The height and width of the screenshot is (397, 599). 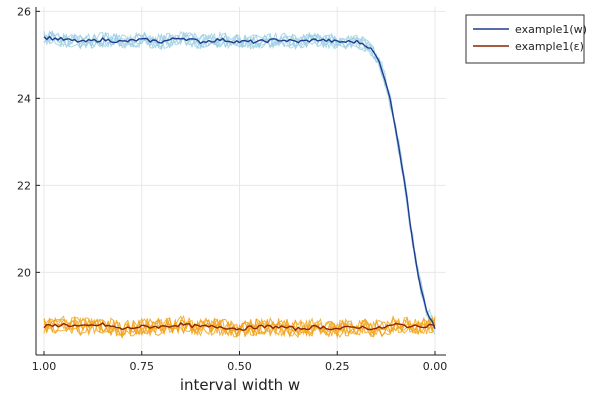 I want to click on legend: example1(w) example1(ε), so click(x=526, y=39).